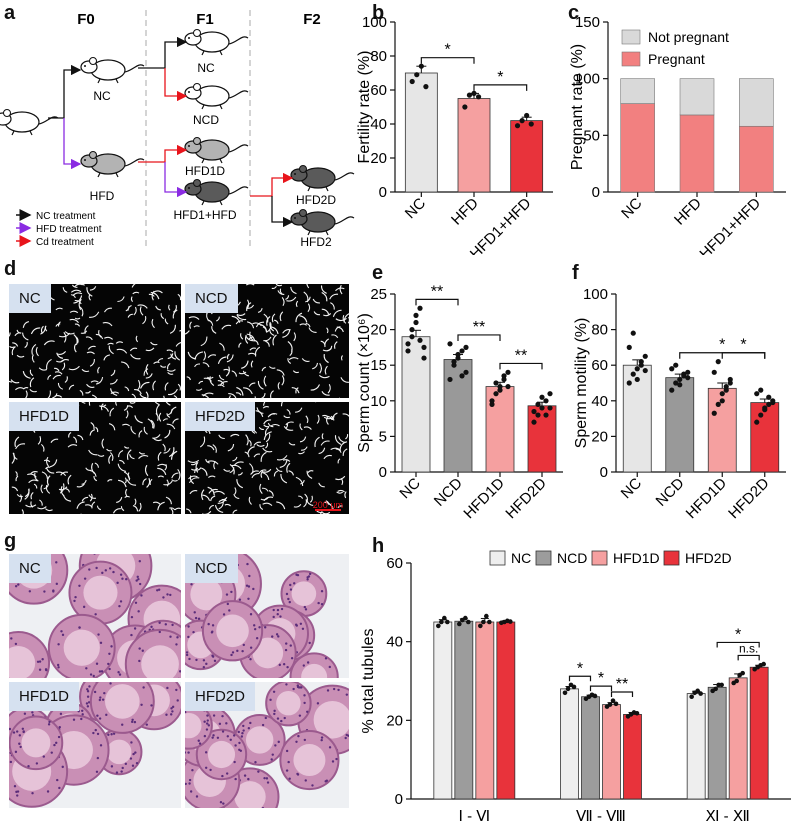  I want to click on legend-cd-label: Cd treatment, so click(65, 242).